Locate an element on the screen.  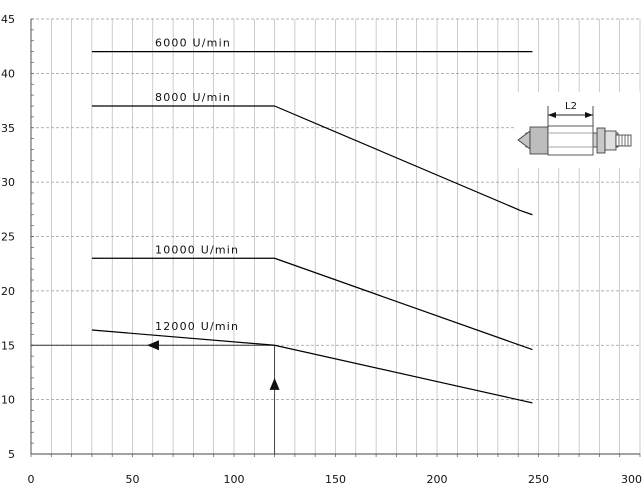
y-tick-label: 45 is located at coordinates (8, 19).